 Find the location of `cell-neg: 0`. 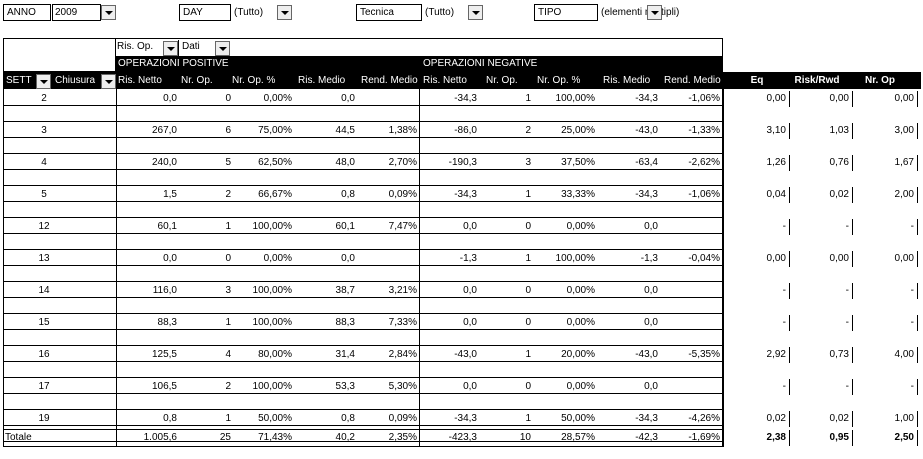

cell-neg: 0 is located at coordinates (528, 226).